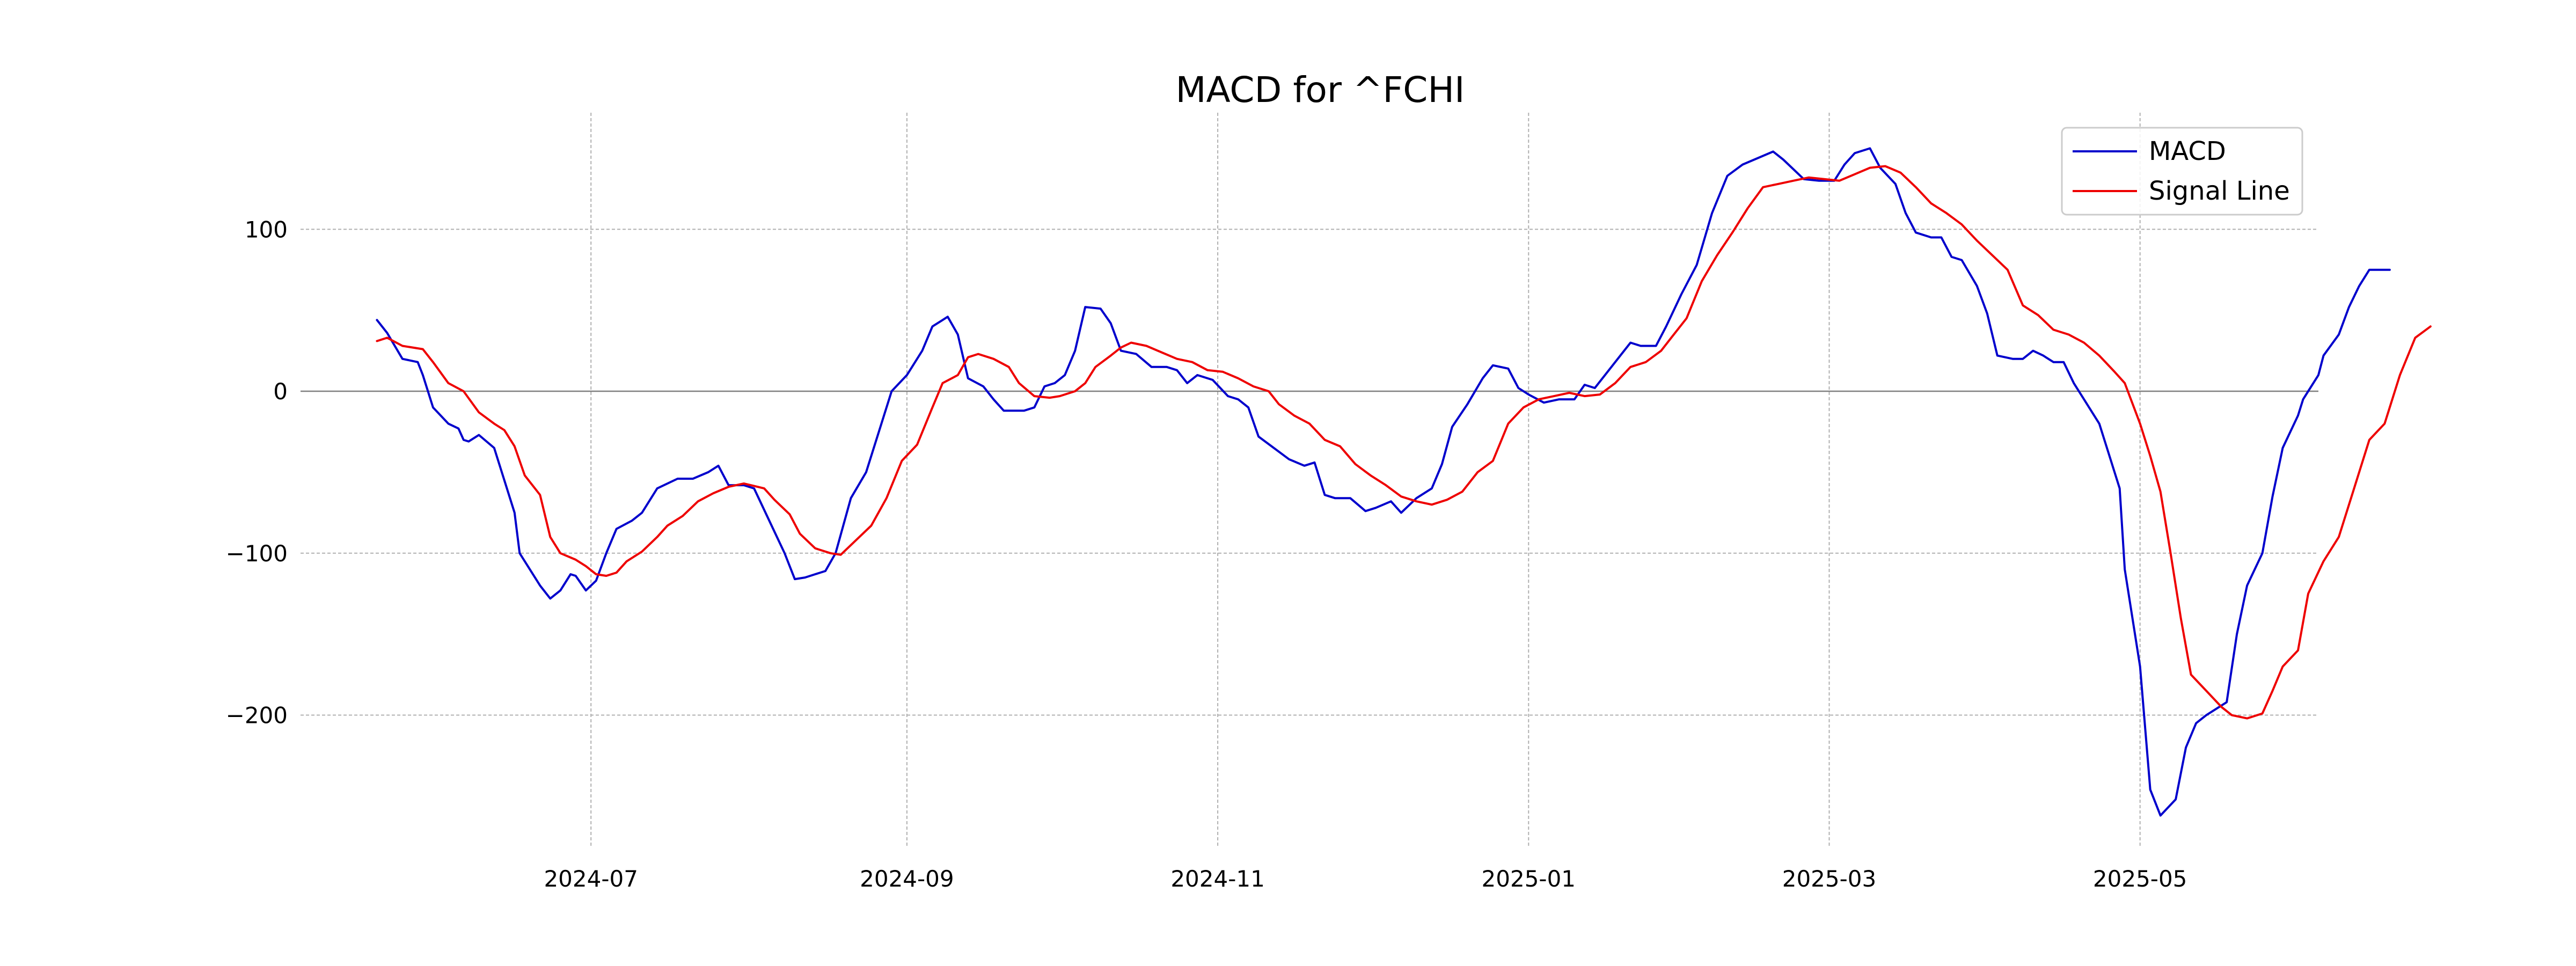 This screenshot has height=966, width=2576. I want to click on y-tick-label: 100, so click(266, 229).